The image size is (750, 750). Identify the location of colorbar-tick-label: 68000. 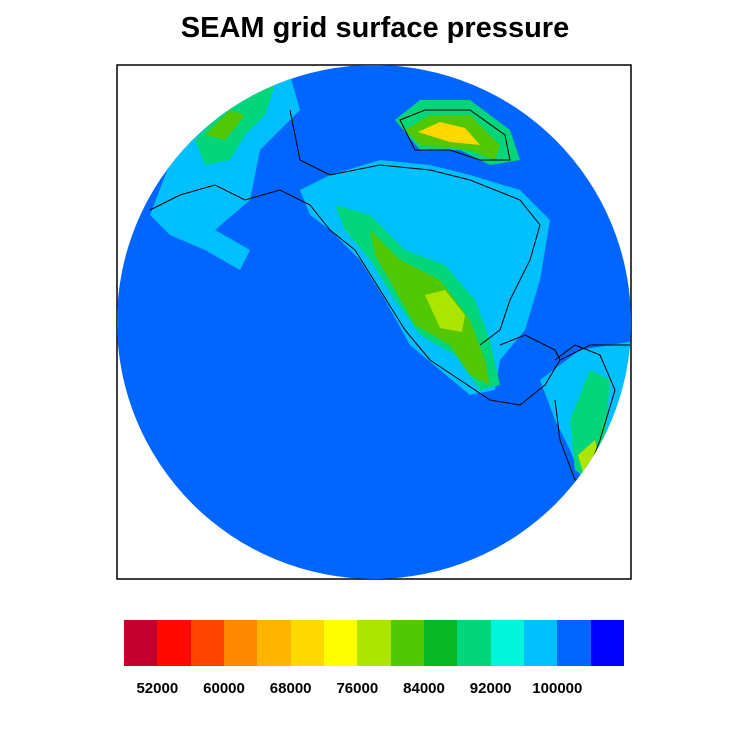
(290, 688).